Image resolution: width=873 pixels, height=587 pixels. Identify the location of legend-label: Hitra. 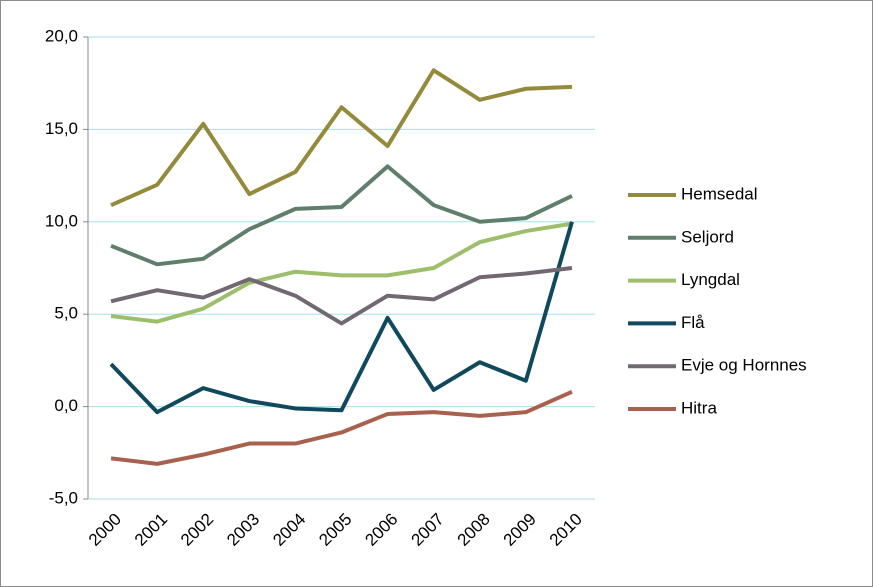
(699, 407).